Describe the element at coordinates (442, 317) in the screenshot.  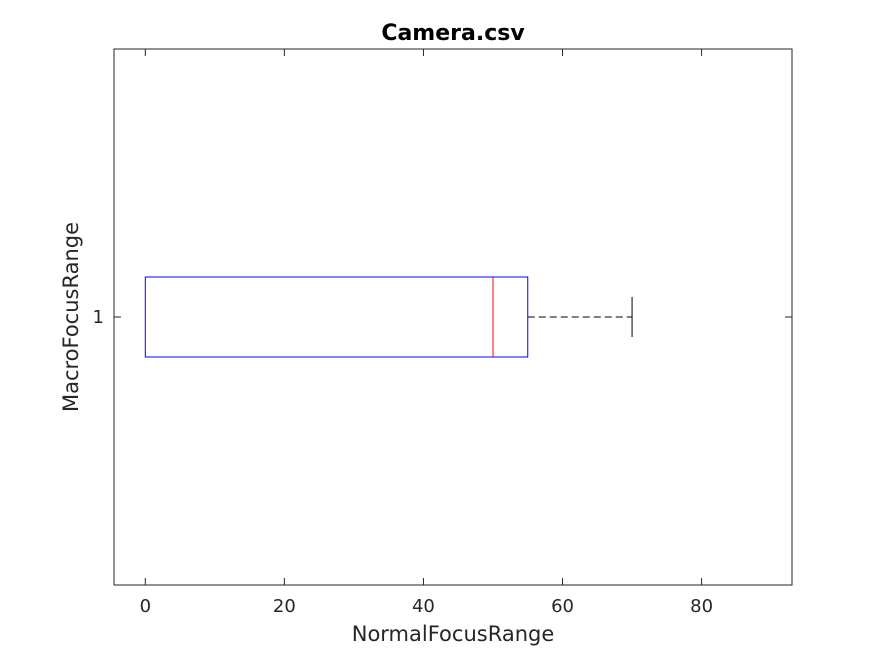
I see `y-axis-ticks: 1` at that location.